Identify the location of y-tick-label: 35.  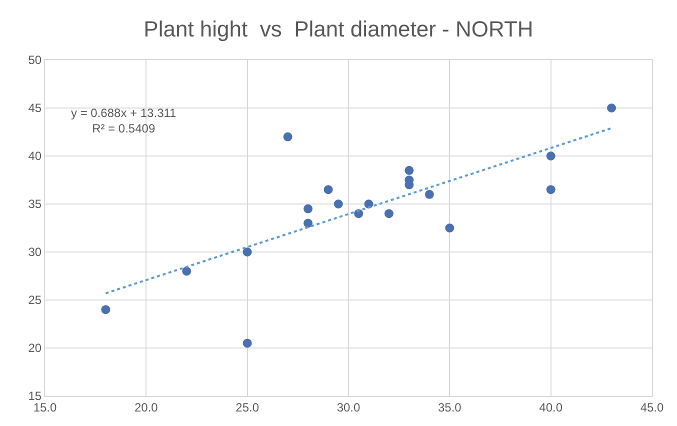
(35, 204).